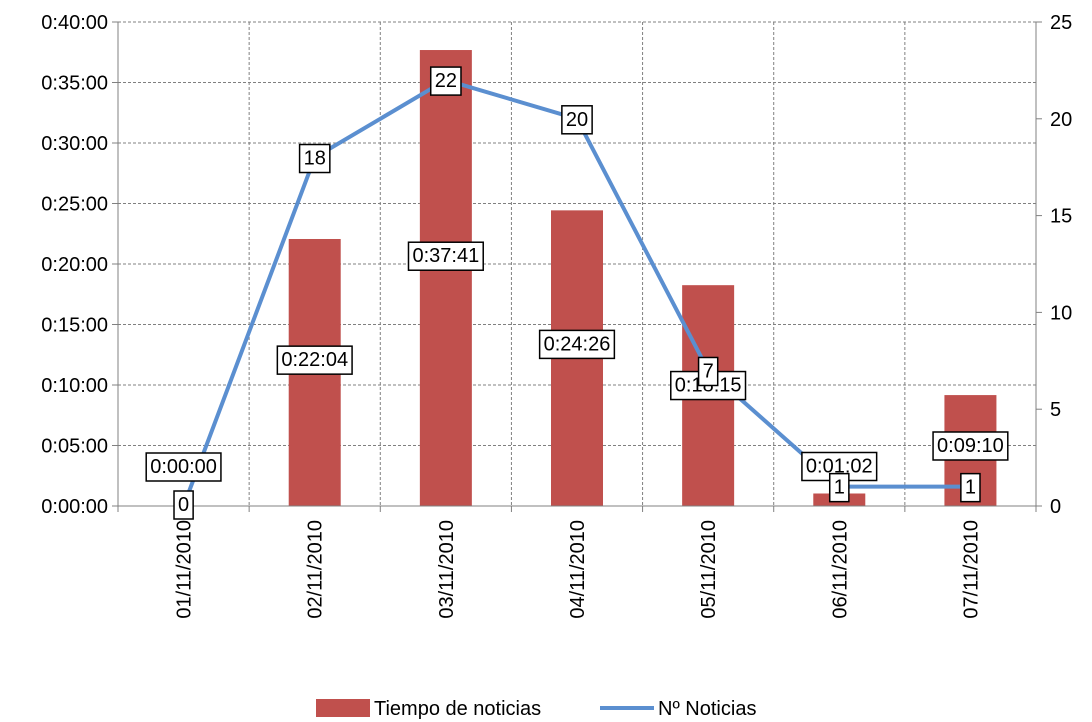 Image resolution: width=1092 pixels, height=722 pixels. What do you see at coordinates (74, 386) in the screenshot?
I see `y-left-tick-label: 0:10:00` at bounding box center [74, 386].